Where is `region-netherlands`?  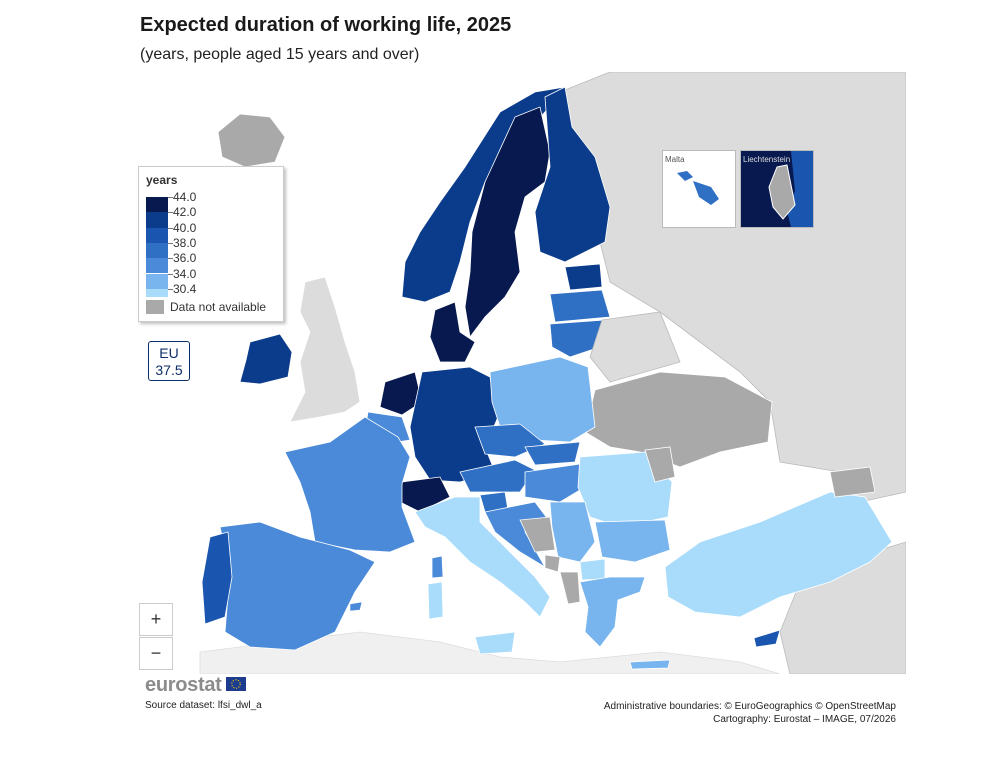
region-netherlands is located at coordinates (401, 393).